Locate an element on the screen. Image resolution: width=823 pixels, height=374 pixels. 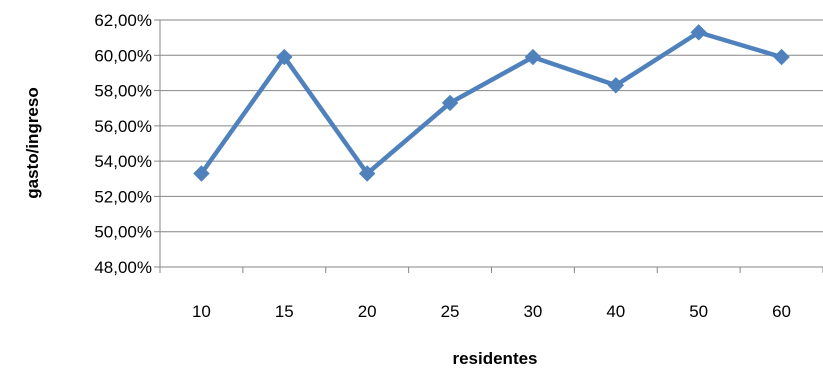
x-tick-label: 30 is located at coordinates (532, 311).